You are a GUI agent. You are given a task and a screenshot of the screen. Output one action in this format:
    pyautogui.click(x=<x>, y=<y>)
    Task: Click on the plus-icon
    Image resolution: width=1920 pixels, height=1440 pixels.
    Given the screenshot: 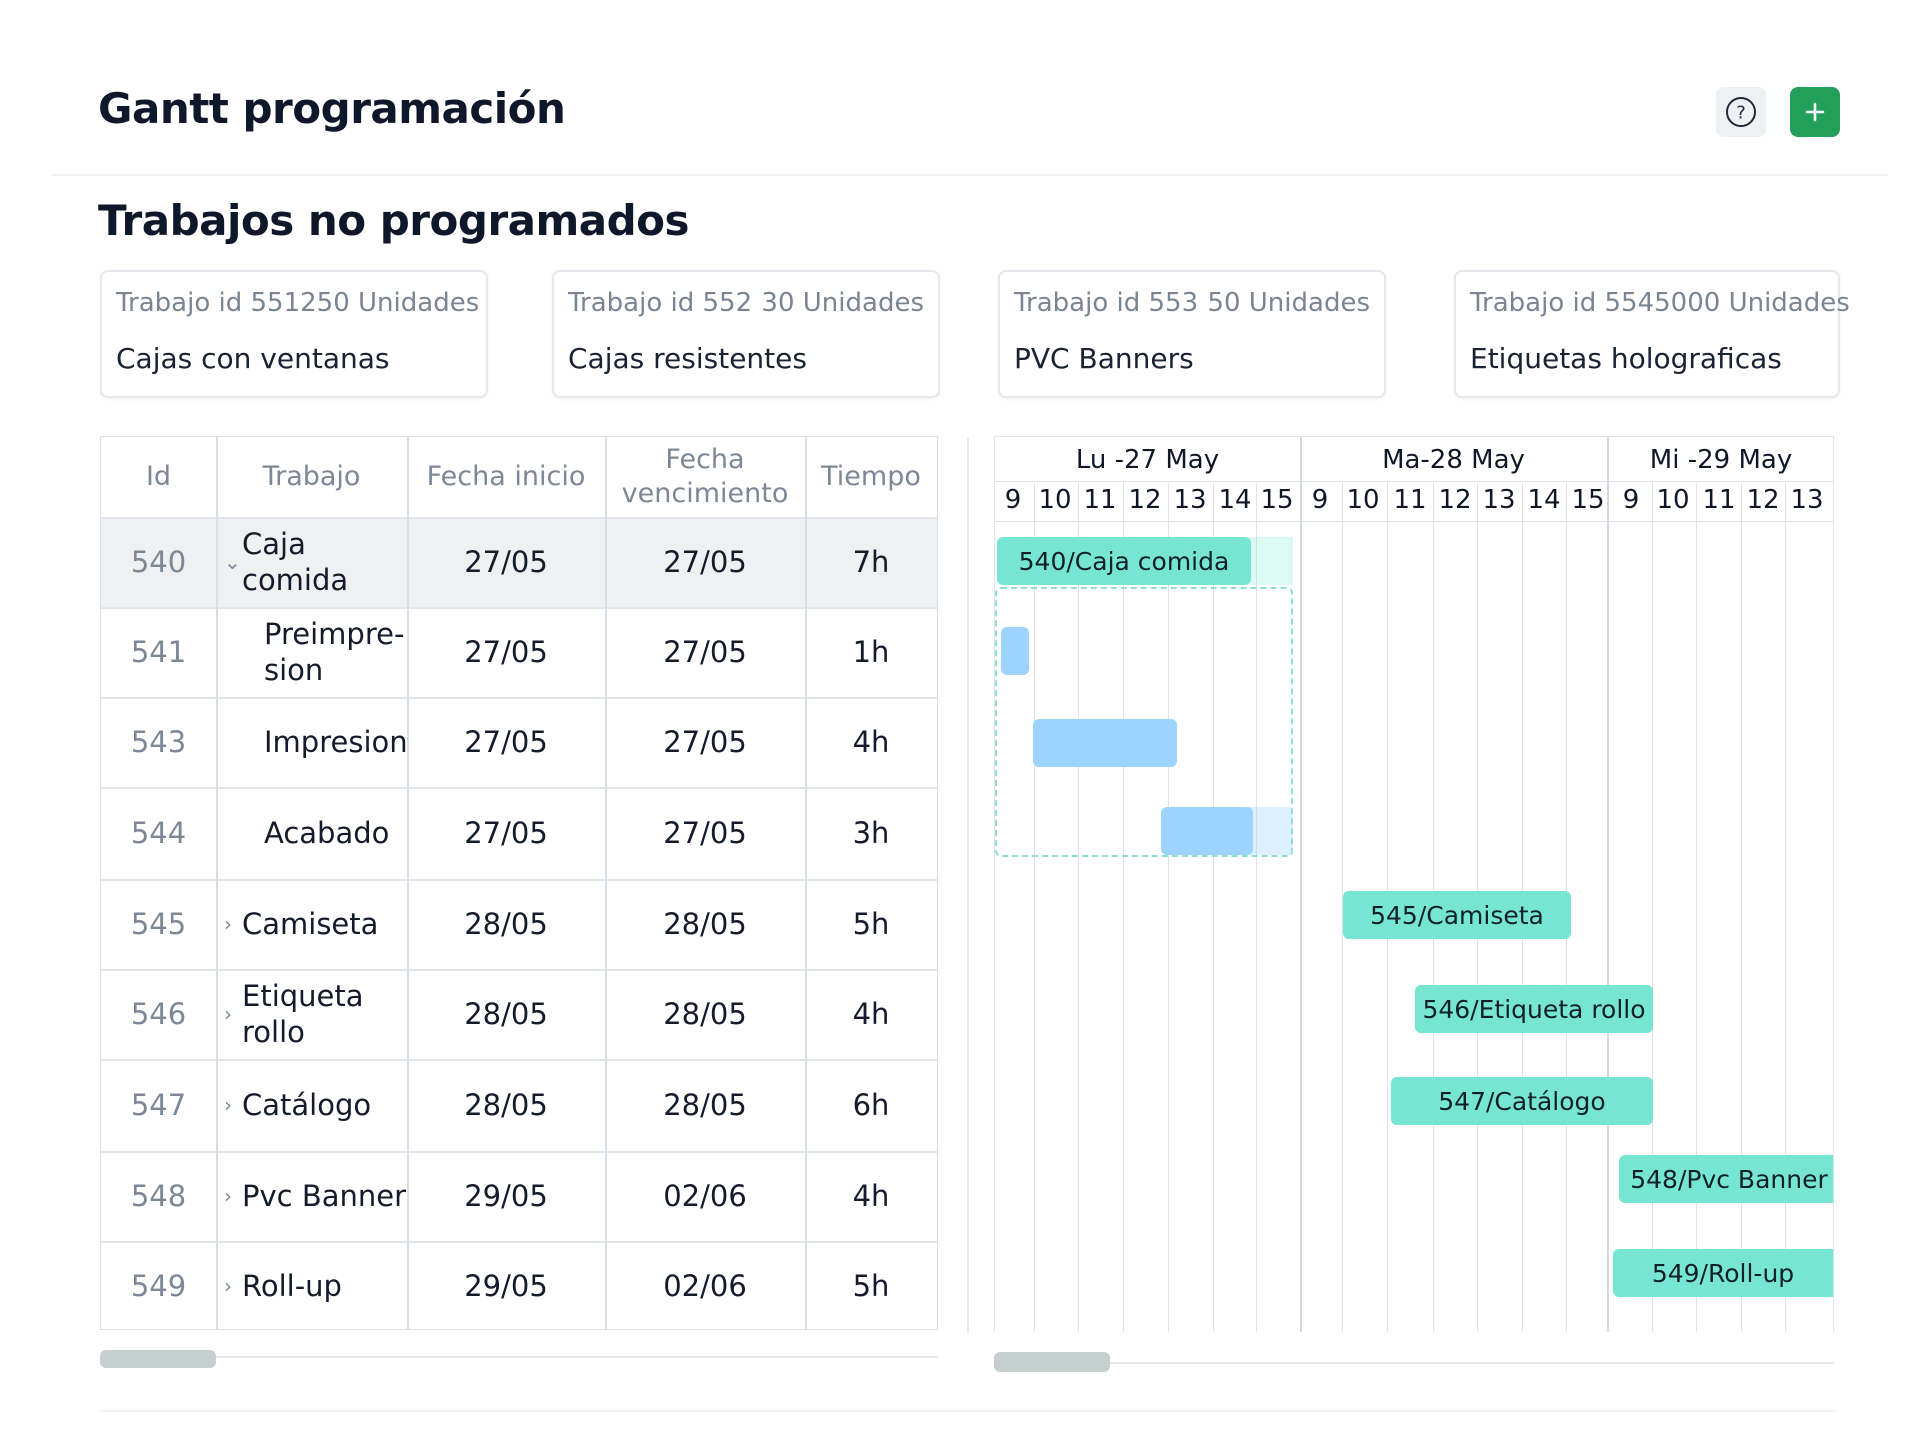 What is the action you would take?
    pyautogui.click(x=1815, y=112)
    